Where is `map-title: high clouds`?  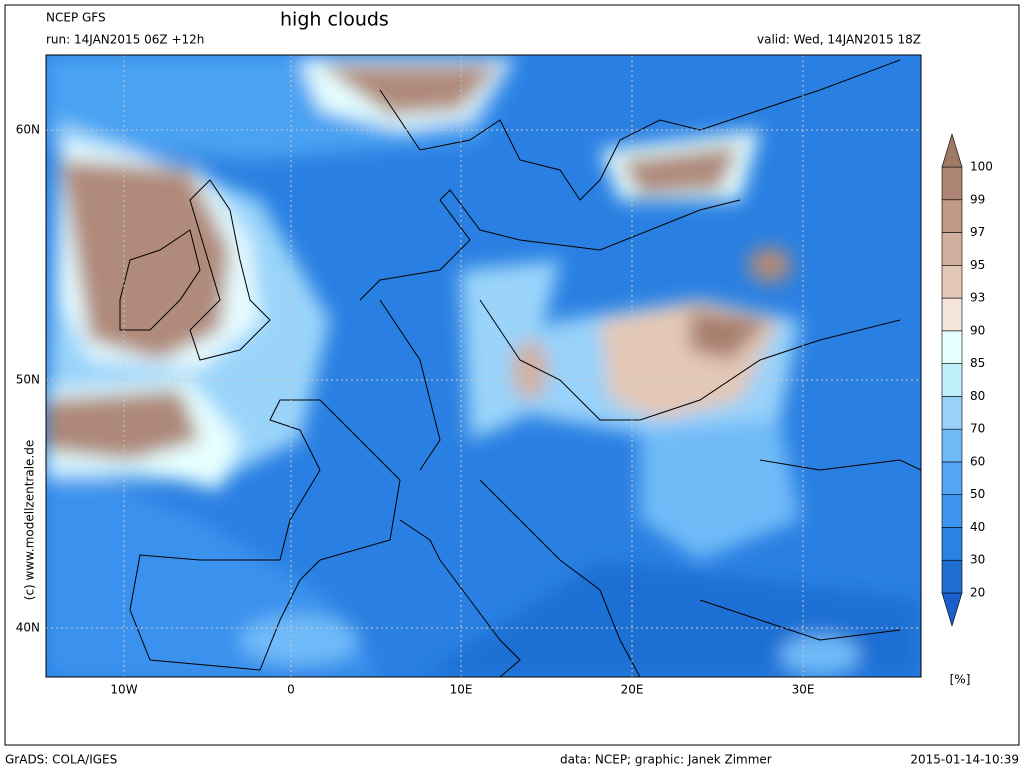 map-title: high clouds is located at coordinates (334, 20).